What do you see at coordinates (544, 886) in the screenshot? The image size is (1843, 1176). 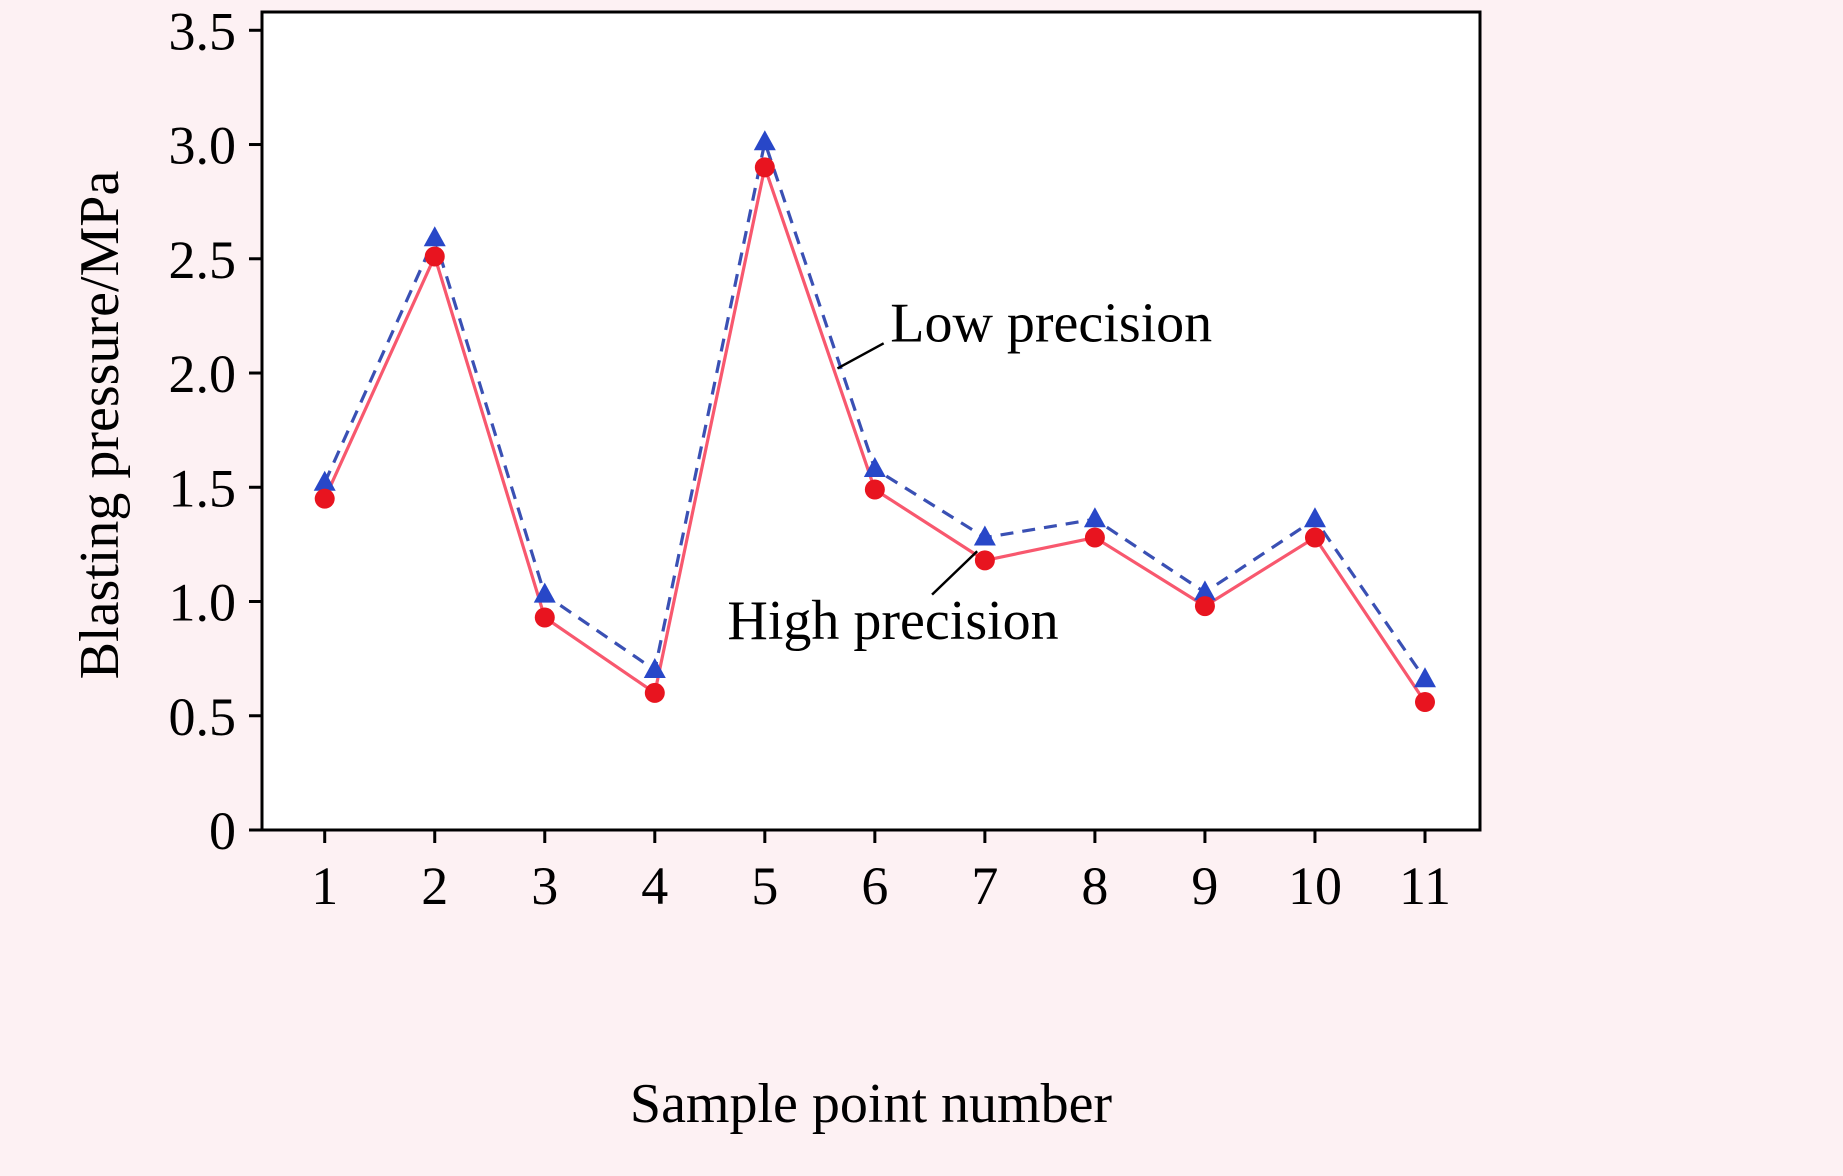 I see `x-tick-label: 3` at bounding box center [544, 886].